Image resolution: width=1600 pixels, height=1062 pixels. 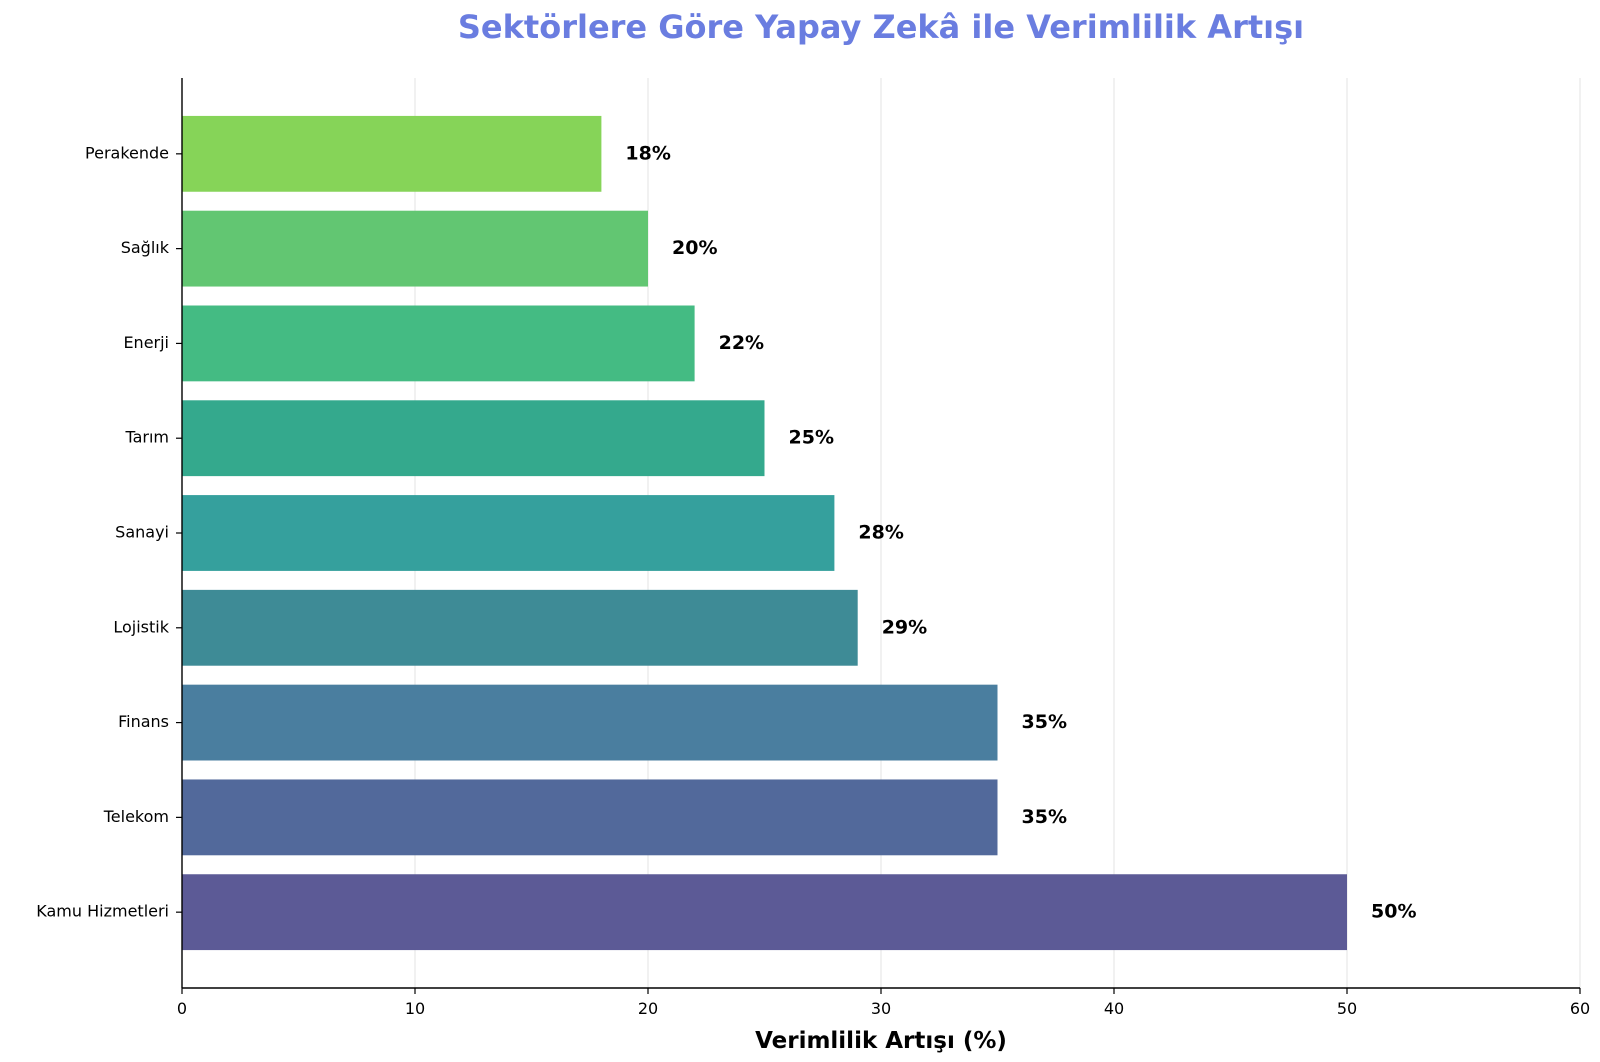 What do you see at coordinates (1580, 1008) in the screenshot?
I see `x-tick-label-6: 60` at bounding box center [1580, 1008].